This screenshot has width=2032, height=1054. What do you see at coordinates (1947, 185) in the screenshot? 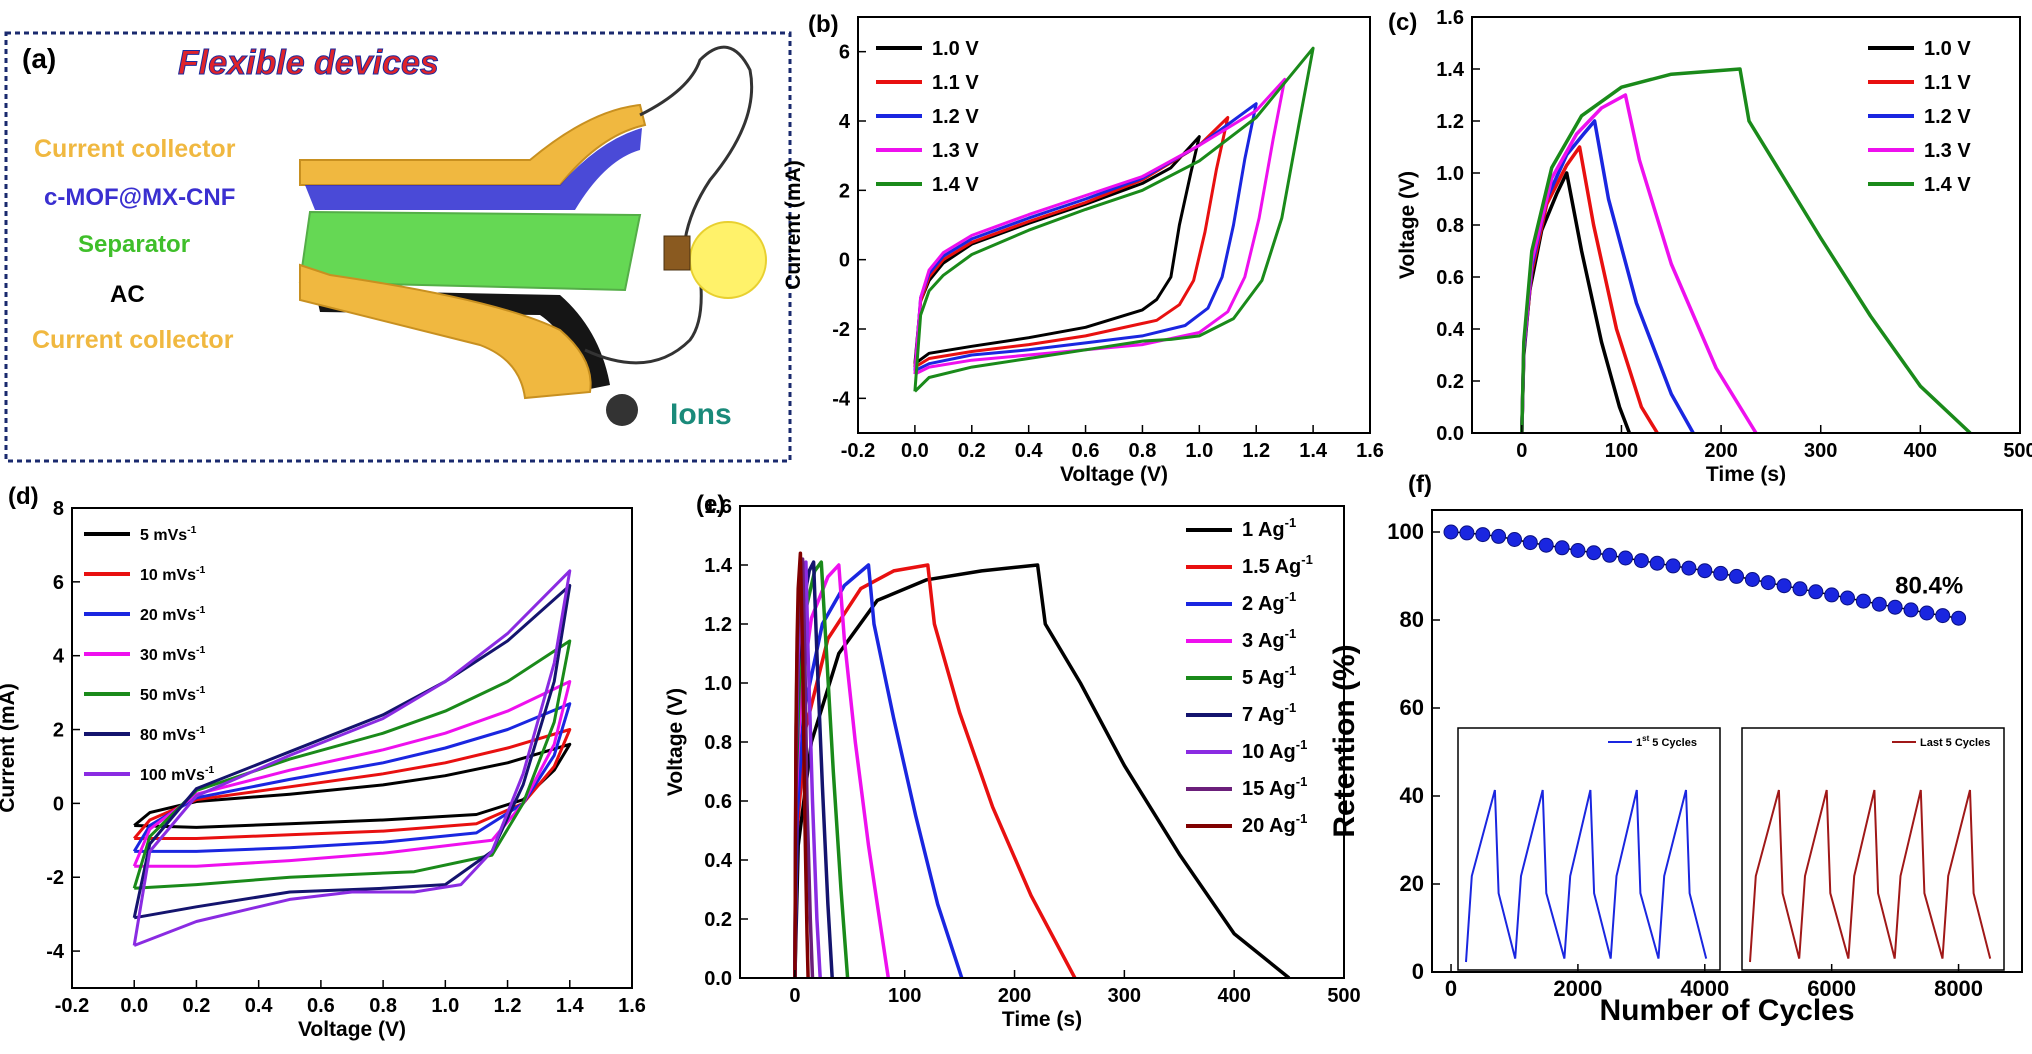
I see `legend-label: 1.4 V` at bounding box center [1947, 185].